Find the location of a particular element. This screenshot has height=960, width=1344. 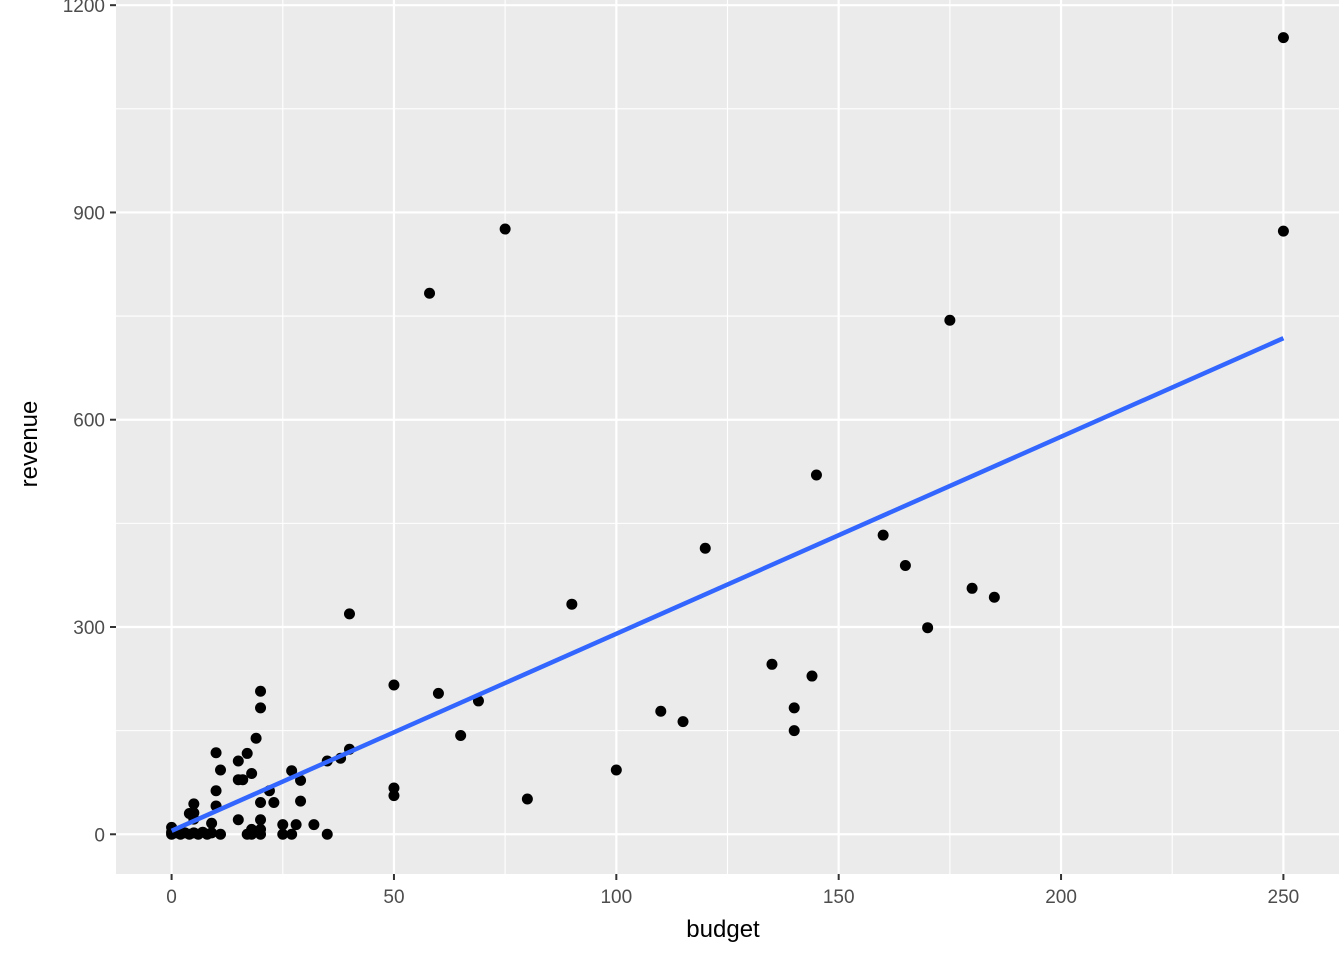

x-axis-ticks: 0 50 100 150 200 250 is located at coordinates (732, 891).